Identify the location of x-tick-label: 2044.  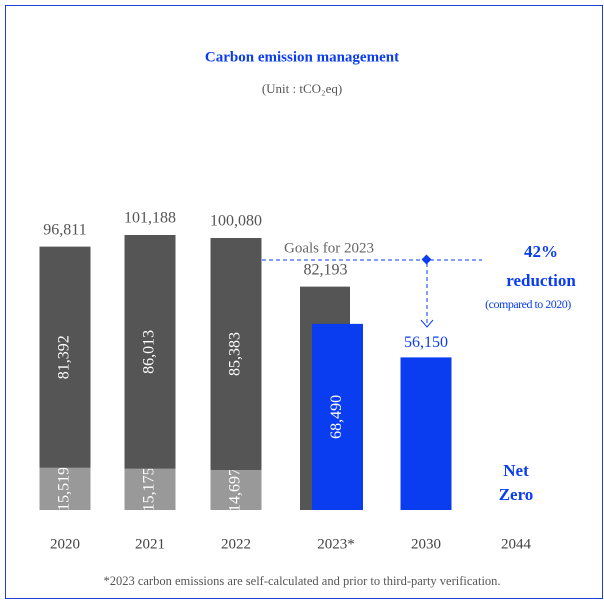
(516, 544).